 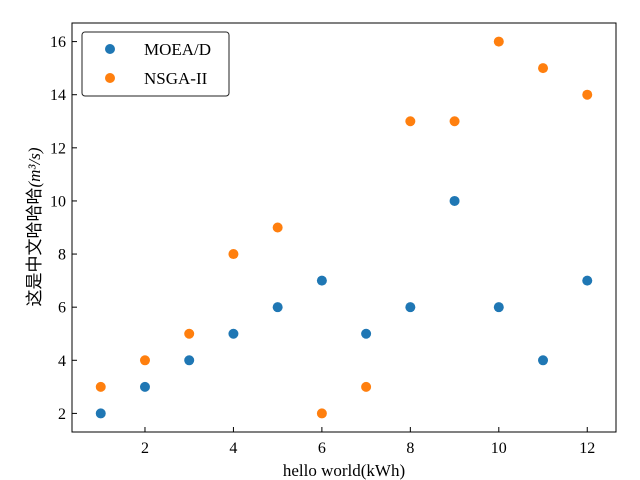 What do you see at coordinates (176, 78) in the screenshot?
I see `legend-label-nsga: NSGA-II` at bounding box center [176, 78].